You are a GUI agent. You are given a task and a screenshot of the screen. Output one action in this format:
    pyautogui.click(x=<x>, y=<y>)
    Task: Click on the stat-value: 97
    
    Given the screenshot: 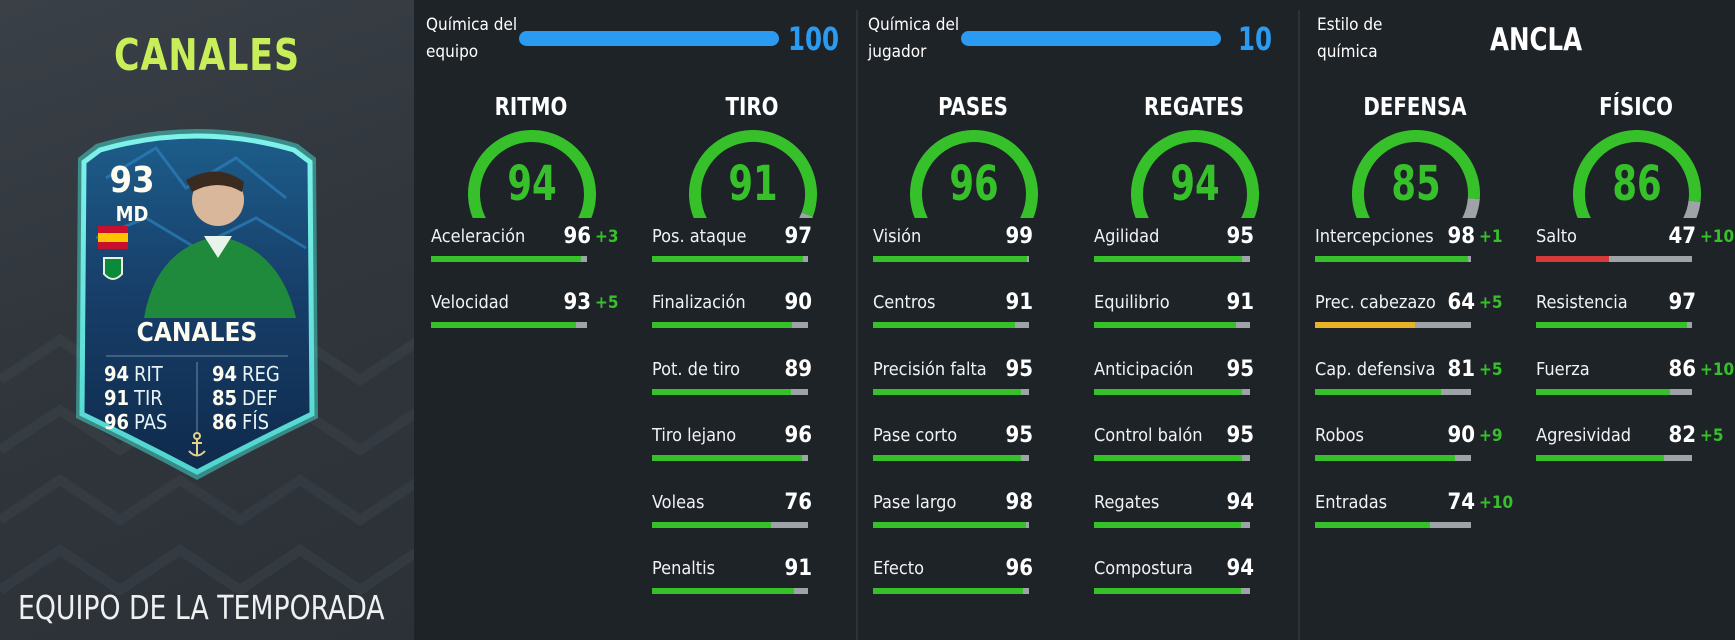 What is the action you would take?
    pyautogui.click(x=798, y=236)
    